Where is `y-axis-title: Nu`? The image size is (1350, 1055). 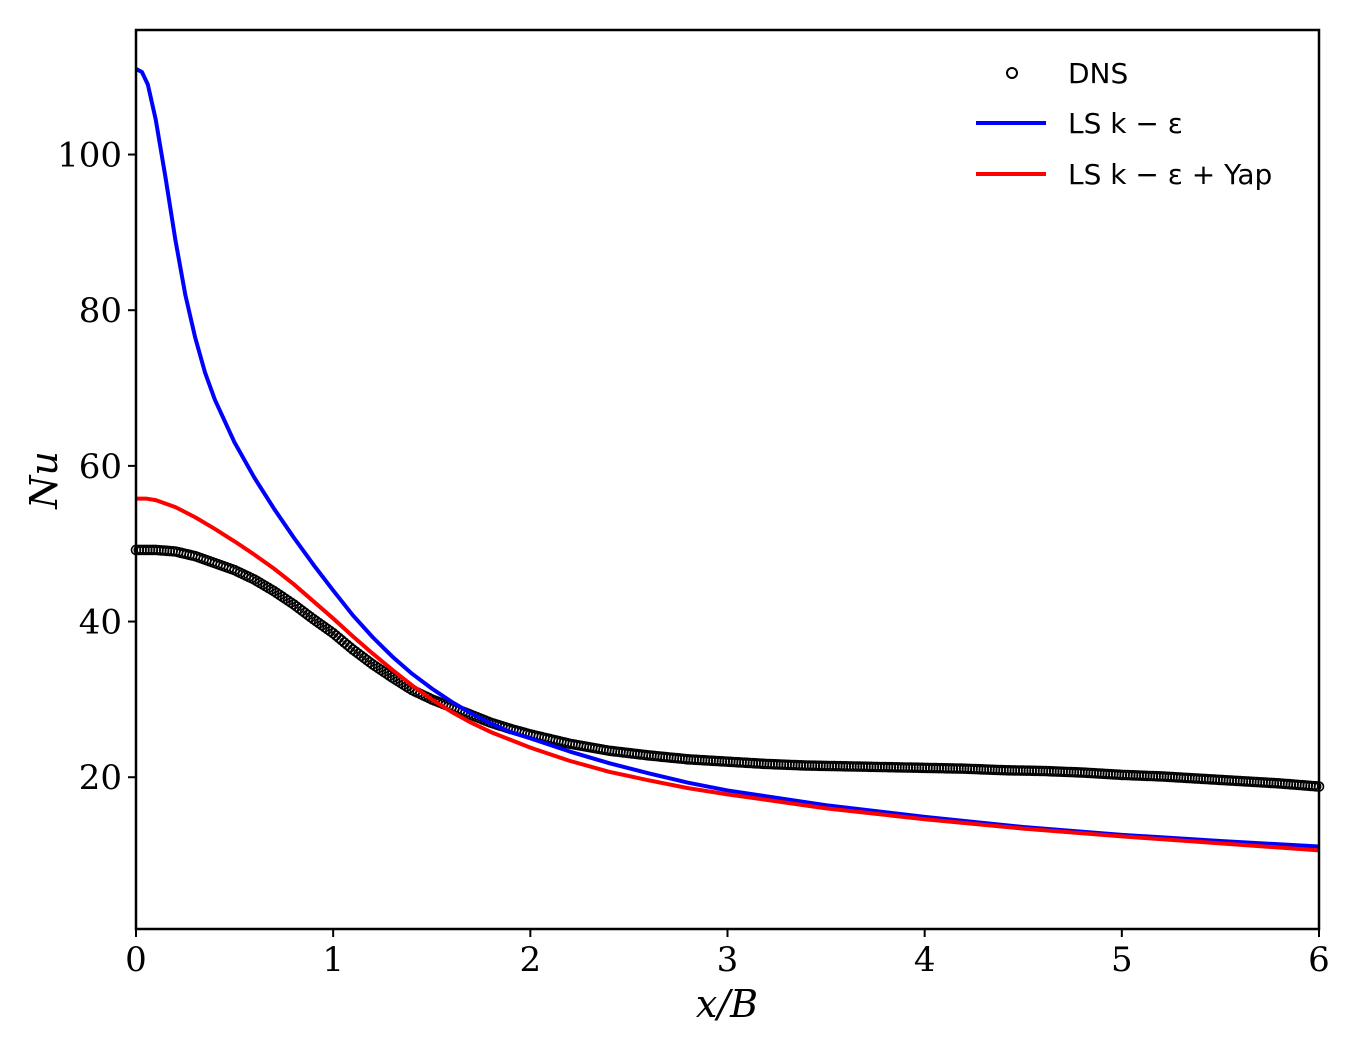
y-axis-title: Nu is located at coordinates (44, 480).